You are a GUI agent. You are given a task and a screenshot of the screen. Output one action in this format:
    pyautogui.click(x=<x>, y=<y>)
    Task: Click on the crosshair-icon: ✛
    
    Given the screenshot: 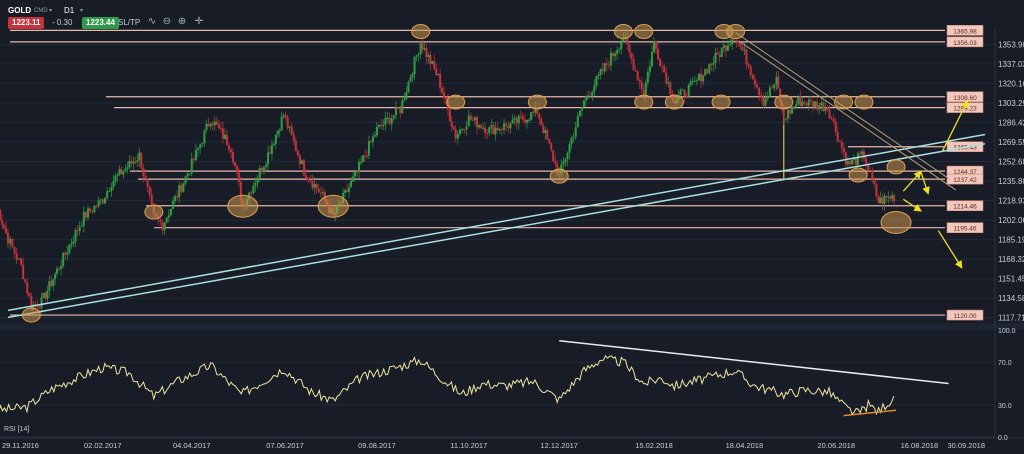 What is the action you would take?
    pyautogui.click(x=199, y=21)
    